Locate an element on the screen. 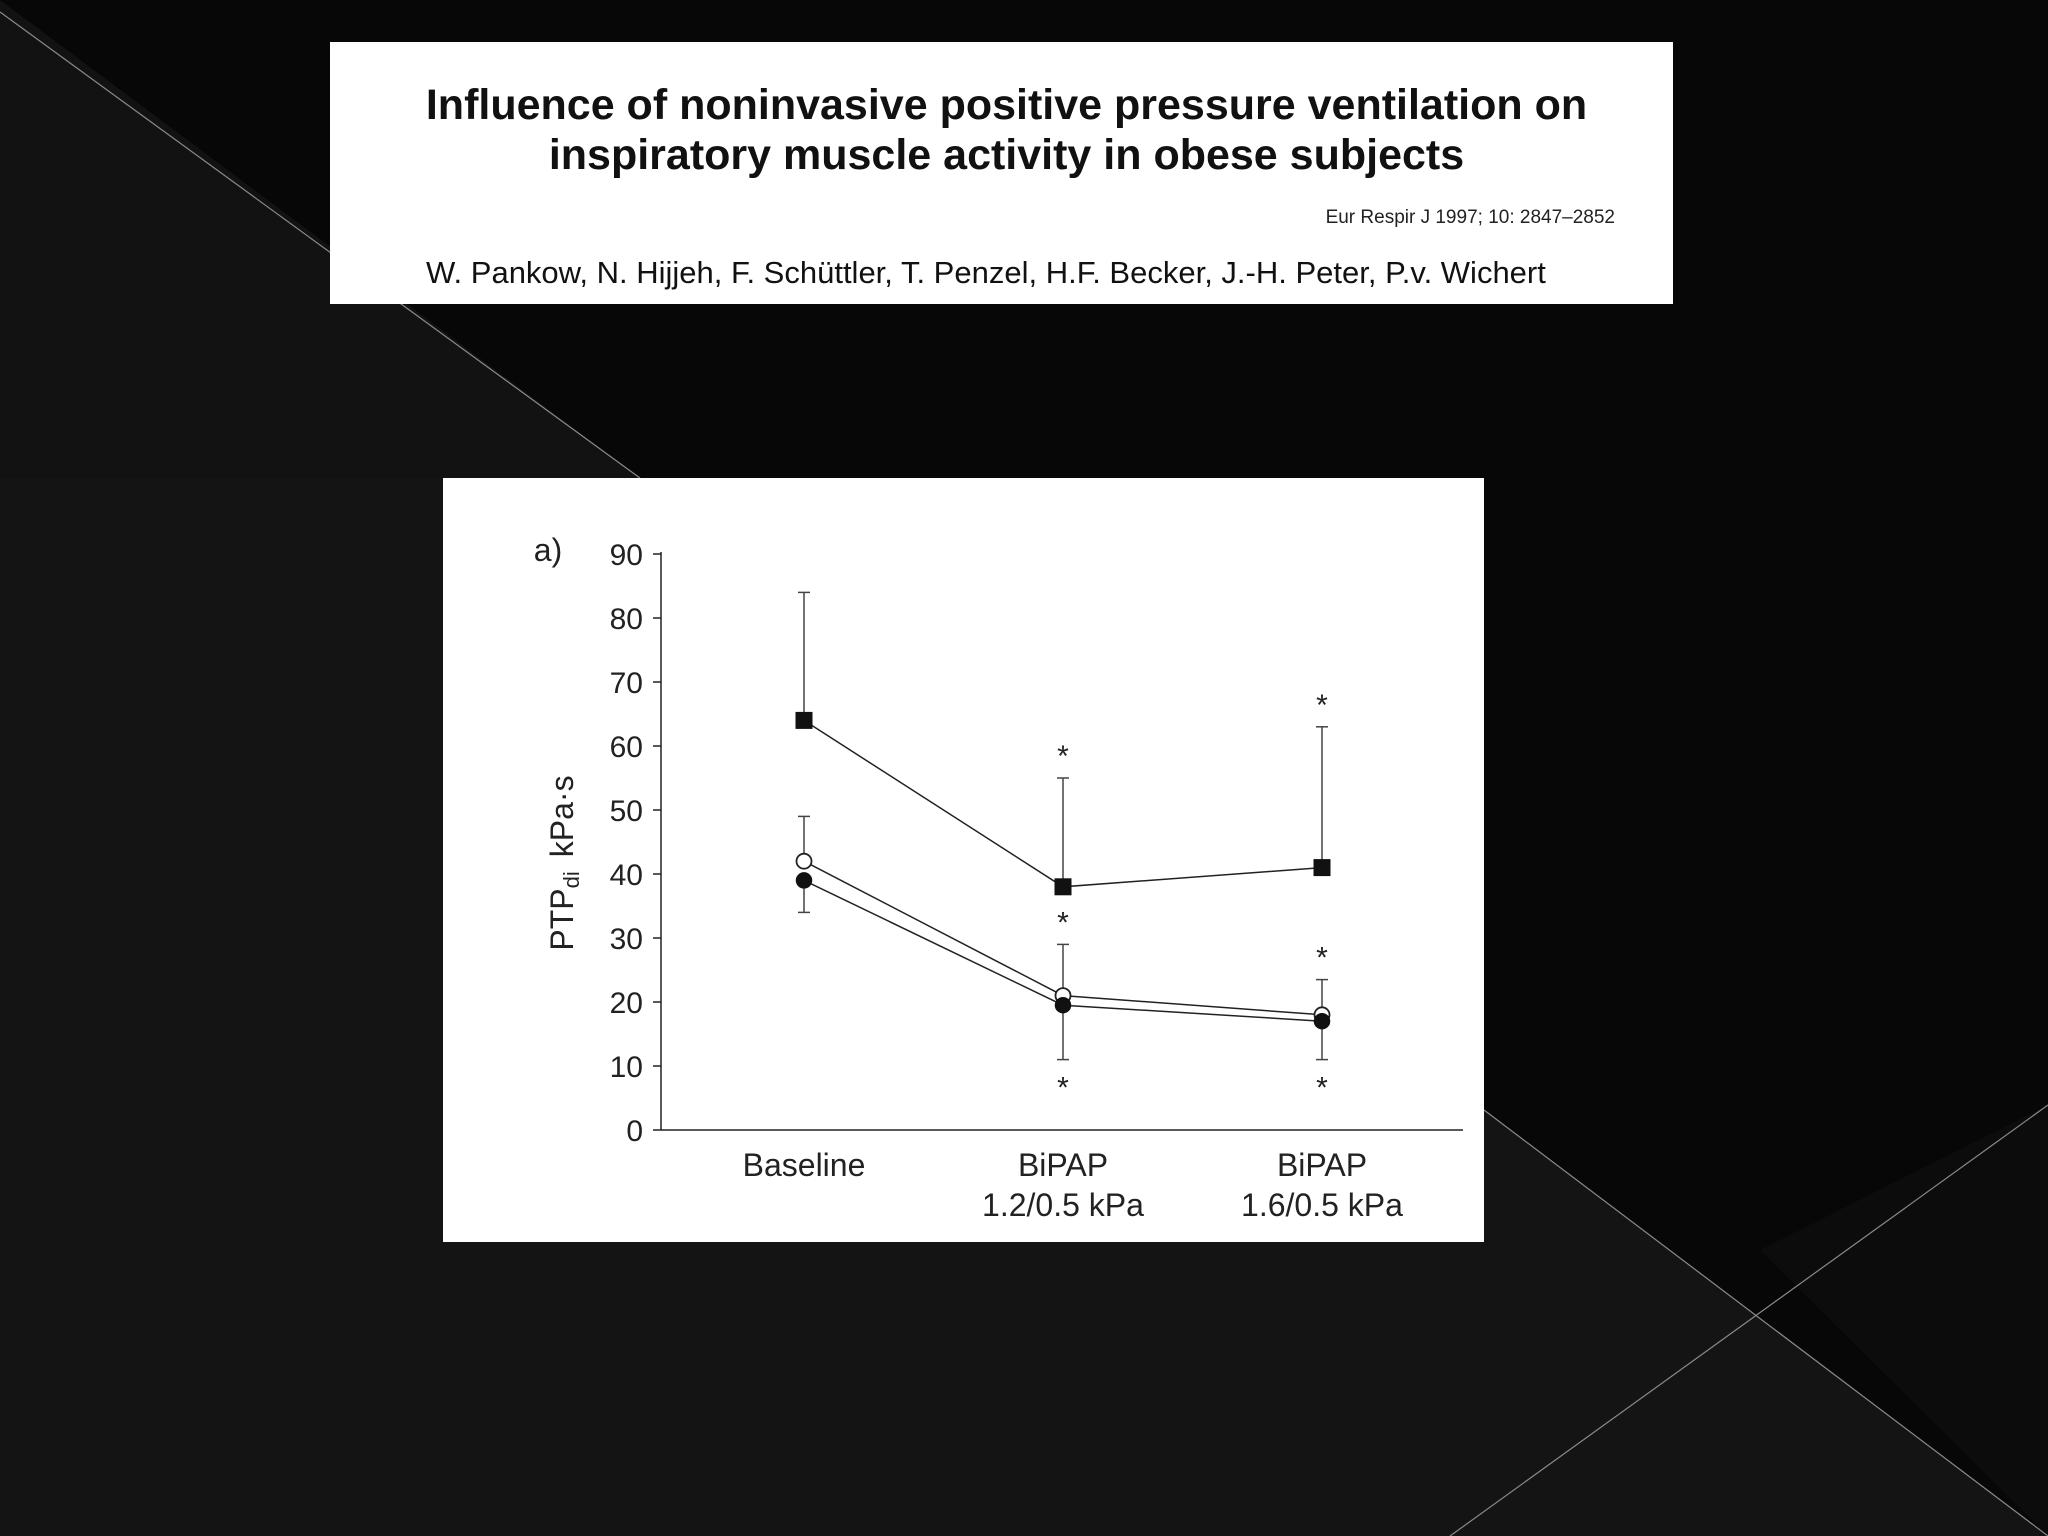  y-tick-label: 30 is located at coordinates (626, 939).